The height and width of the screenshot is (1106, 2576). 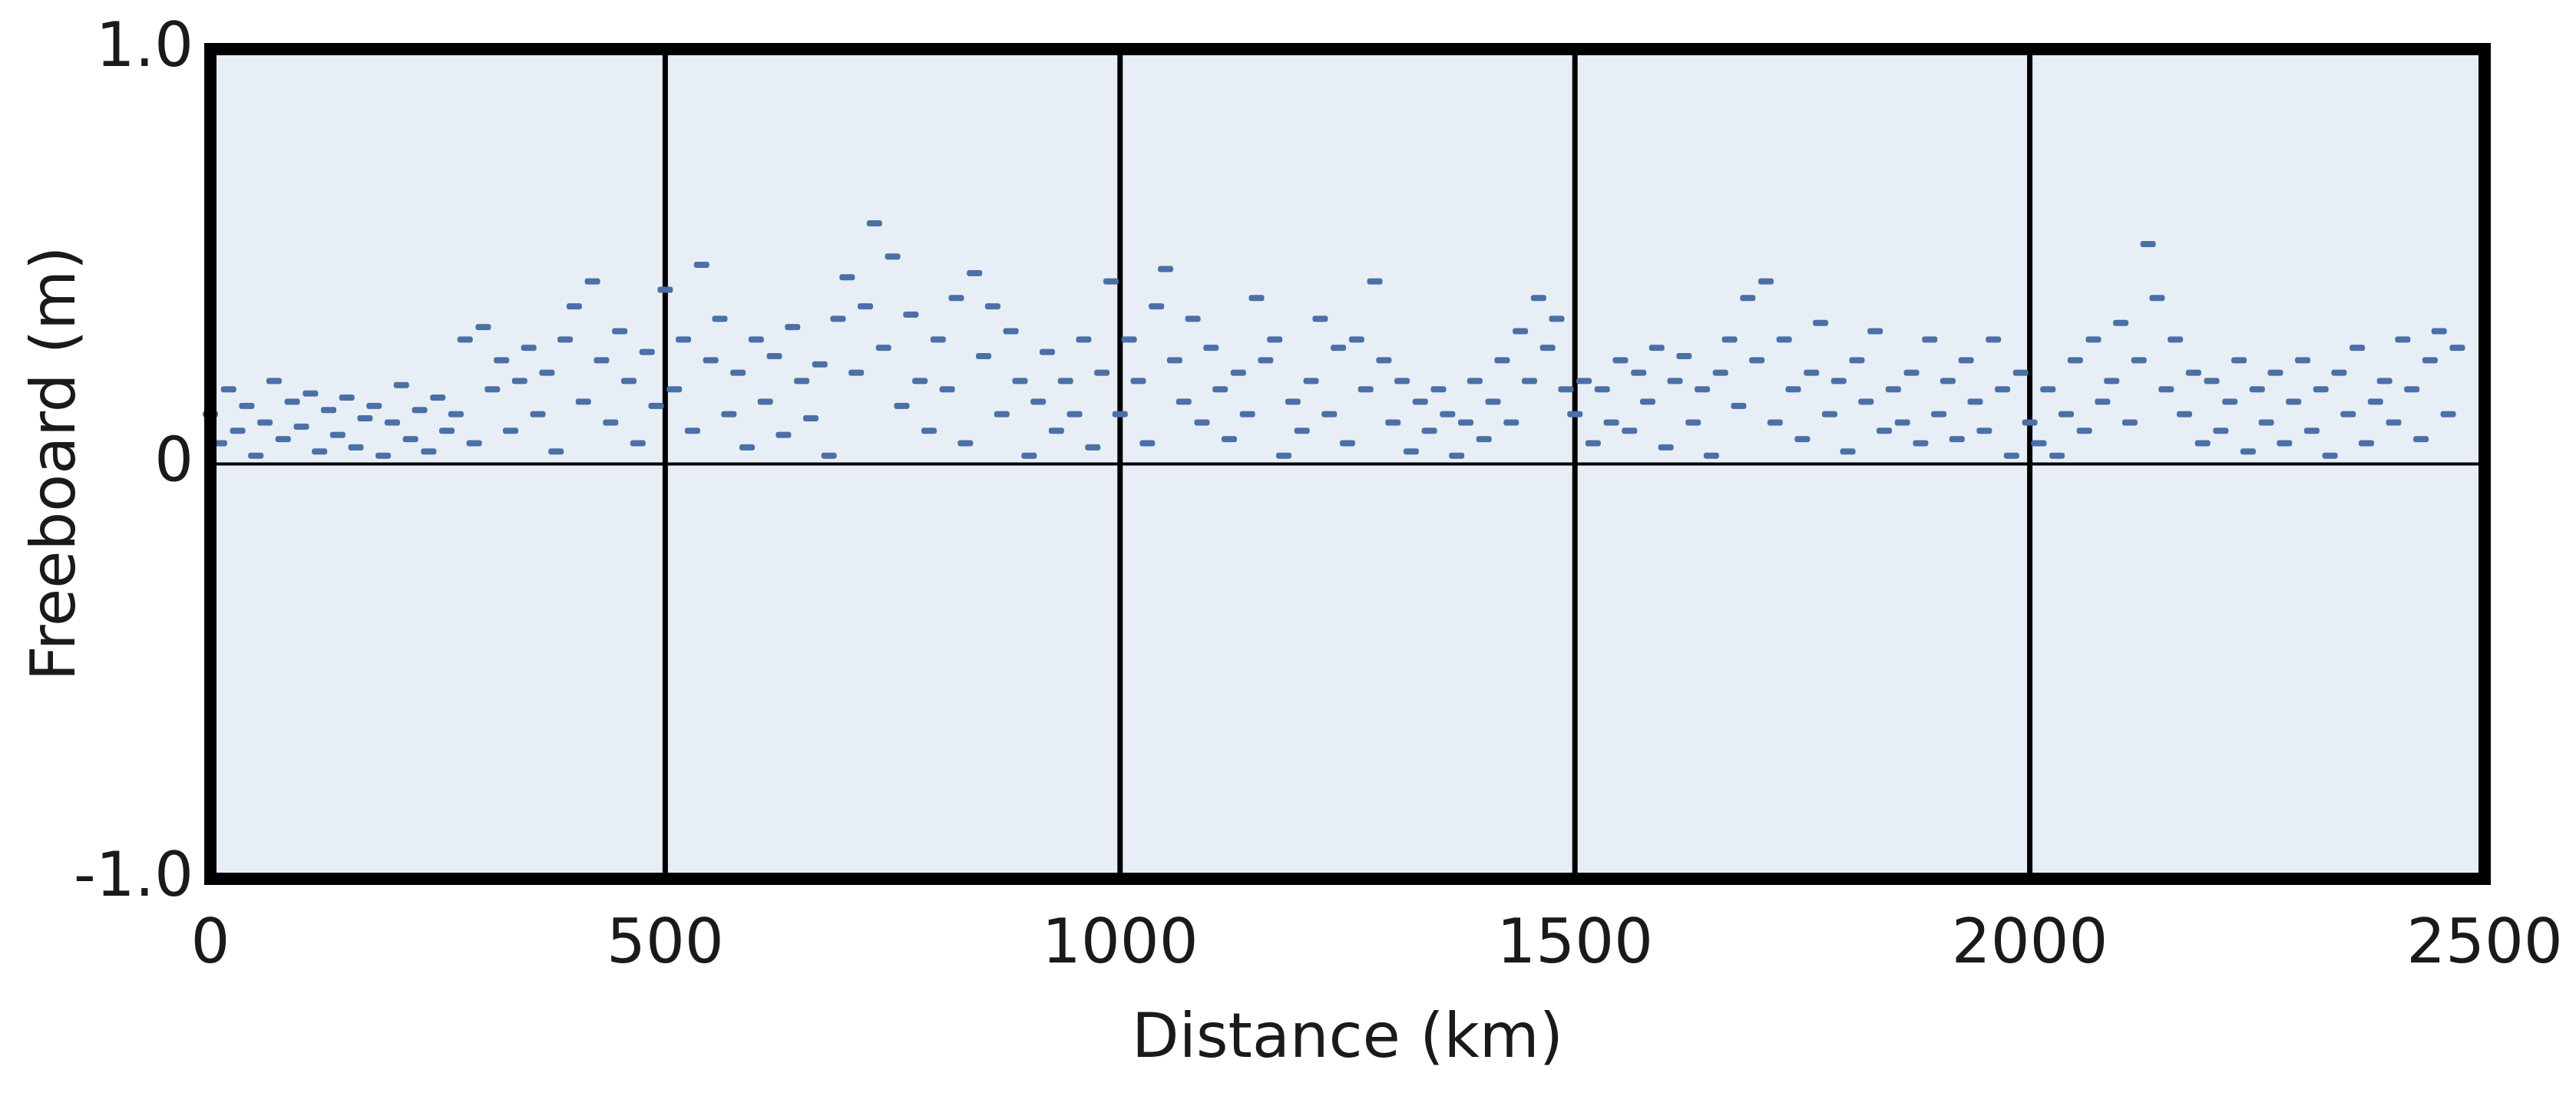 What do you see at coordinates (665, 941) in the screenshot?
I see `x-tick-label: 500` at bounding box center [665, 941].